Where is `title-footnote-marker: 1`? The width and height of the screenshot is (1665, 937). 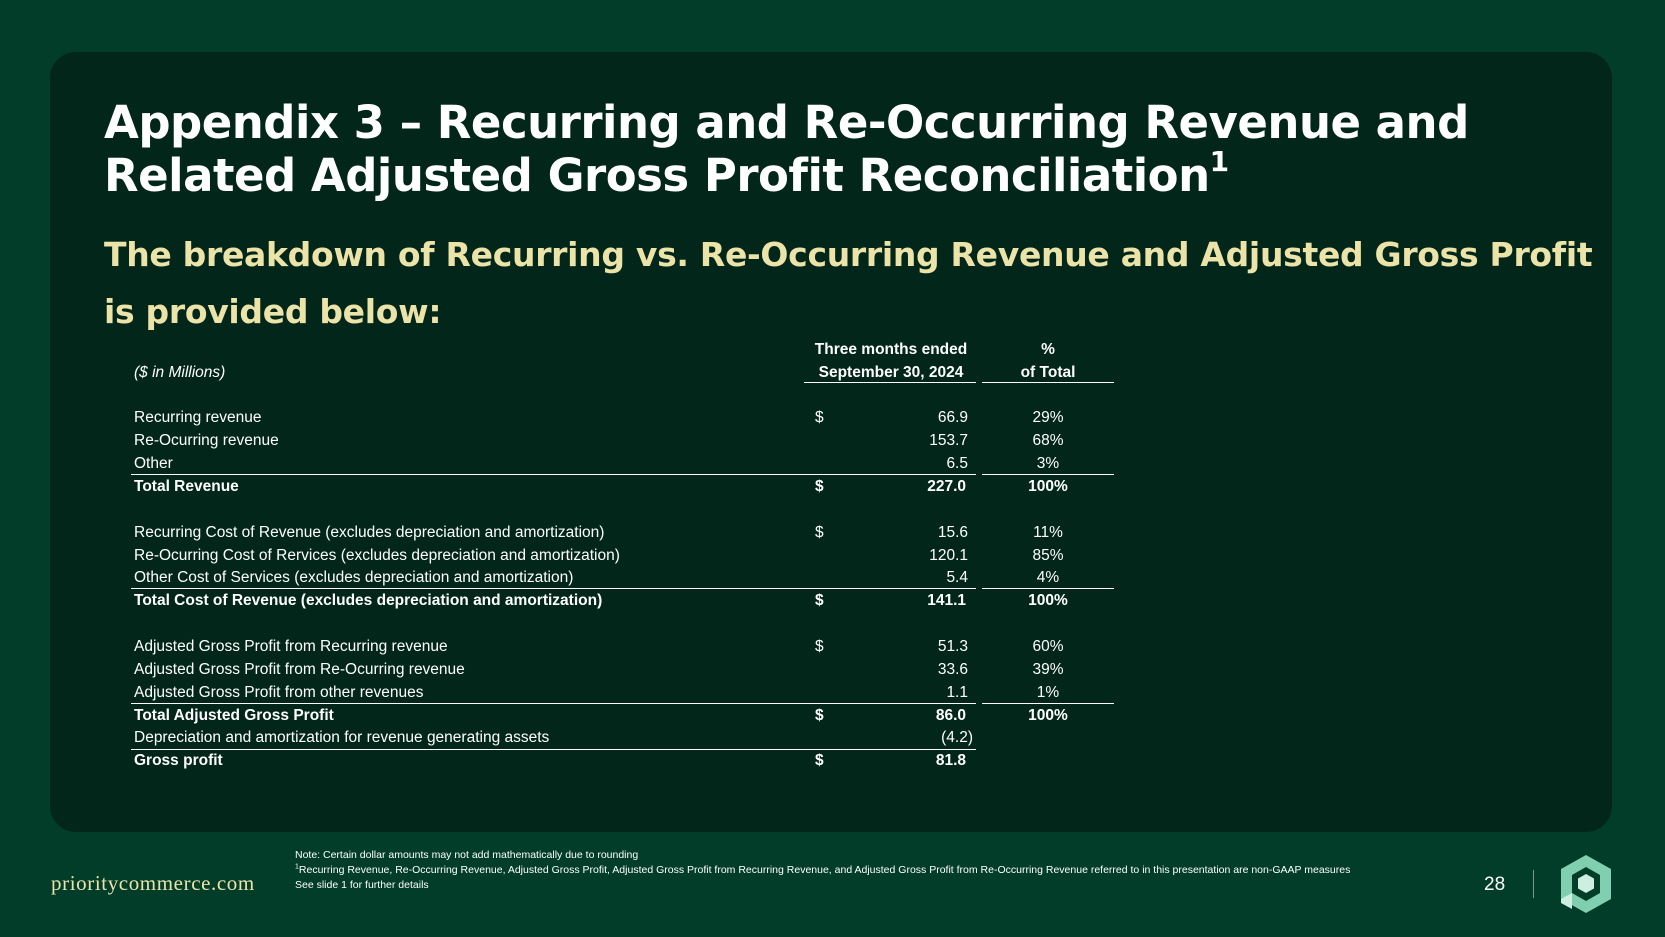 title-footnote-marker: 1 is located at coordinates (1219, 161).